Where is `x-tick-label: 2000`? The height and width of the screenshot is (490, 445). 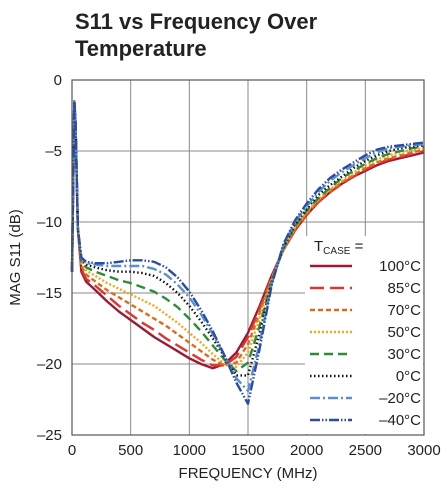 x-tick-label: 2000 is located at coordinates (306, 450).